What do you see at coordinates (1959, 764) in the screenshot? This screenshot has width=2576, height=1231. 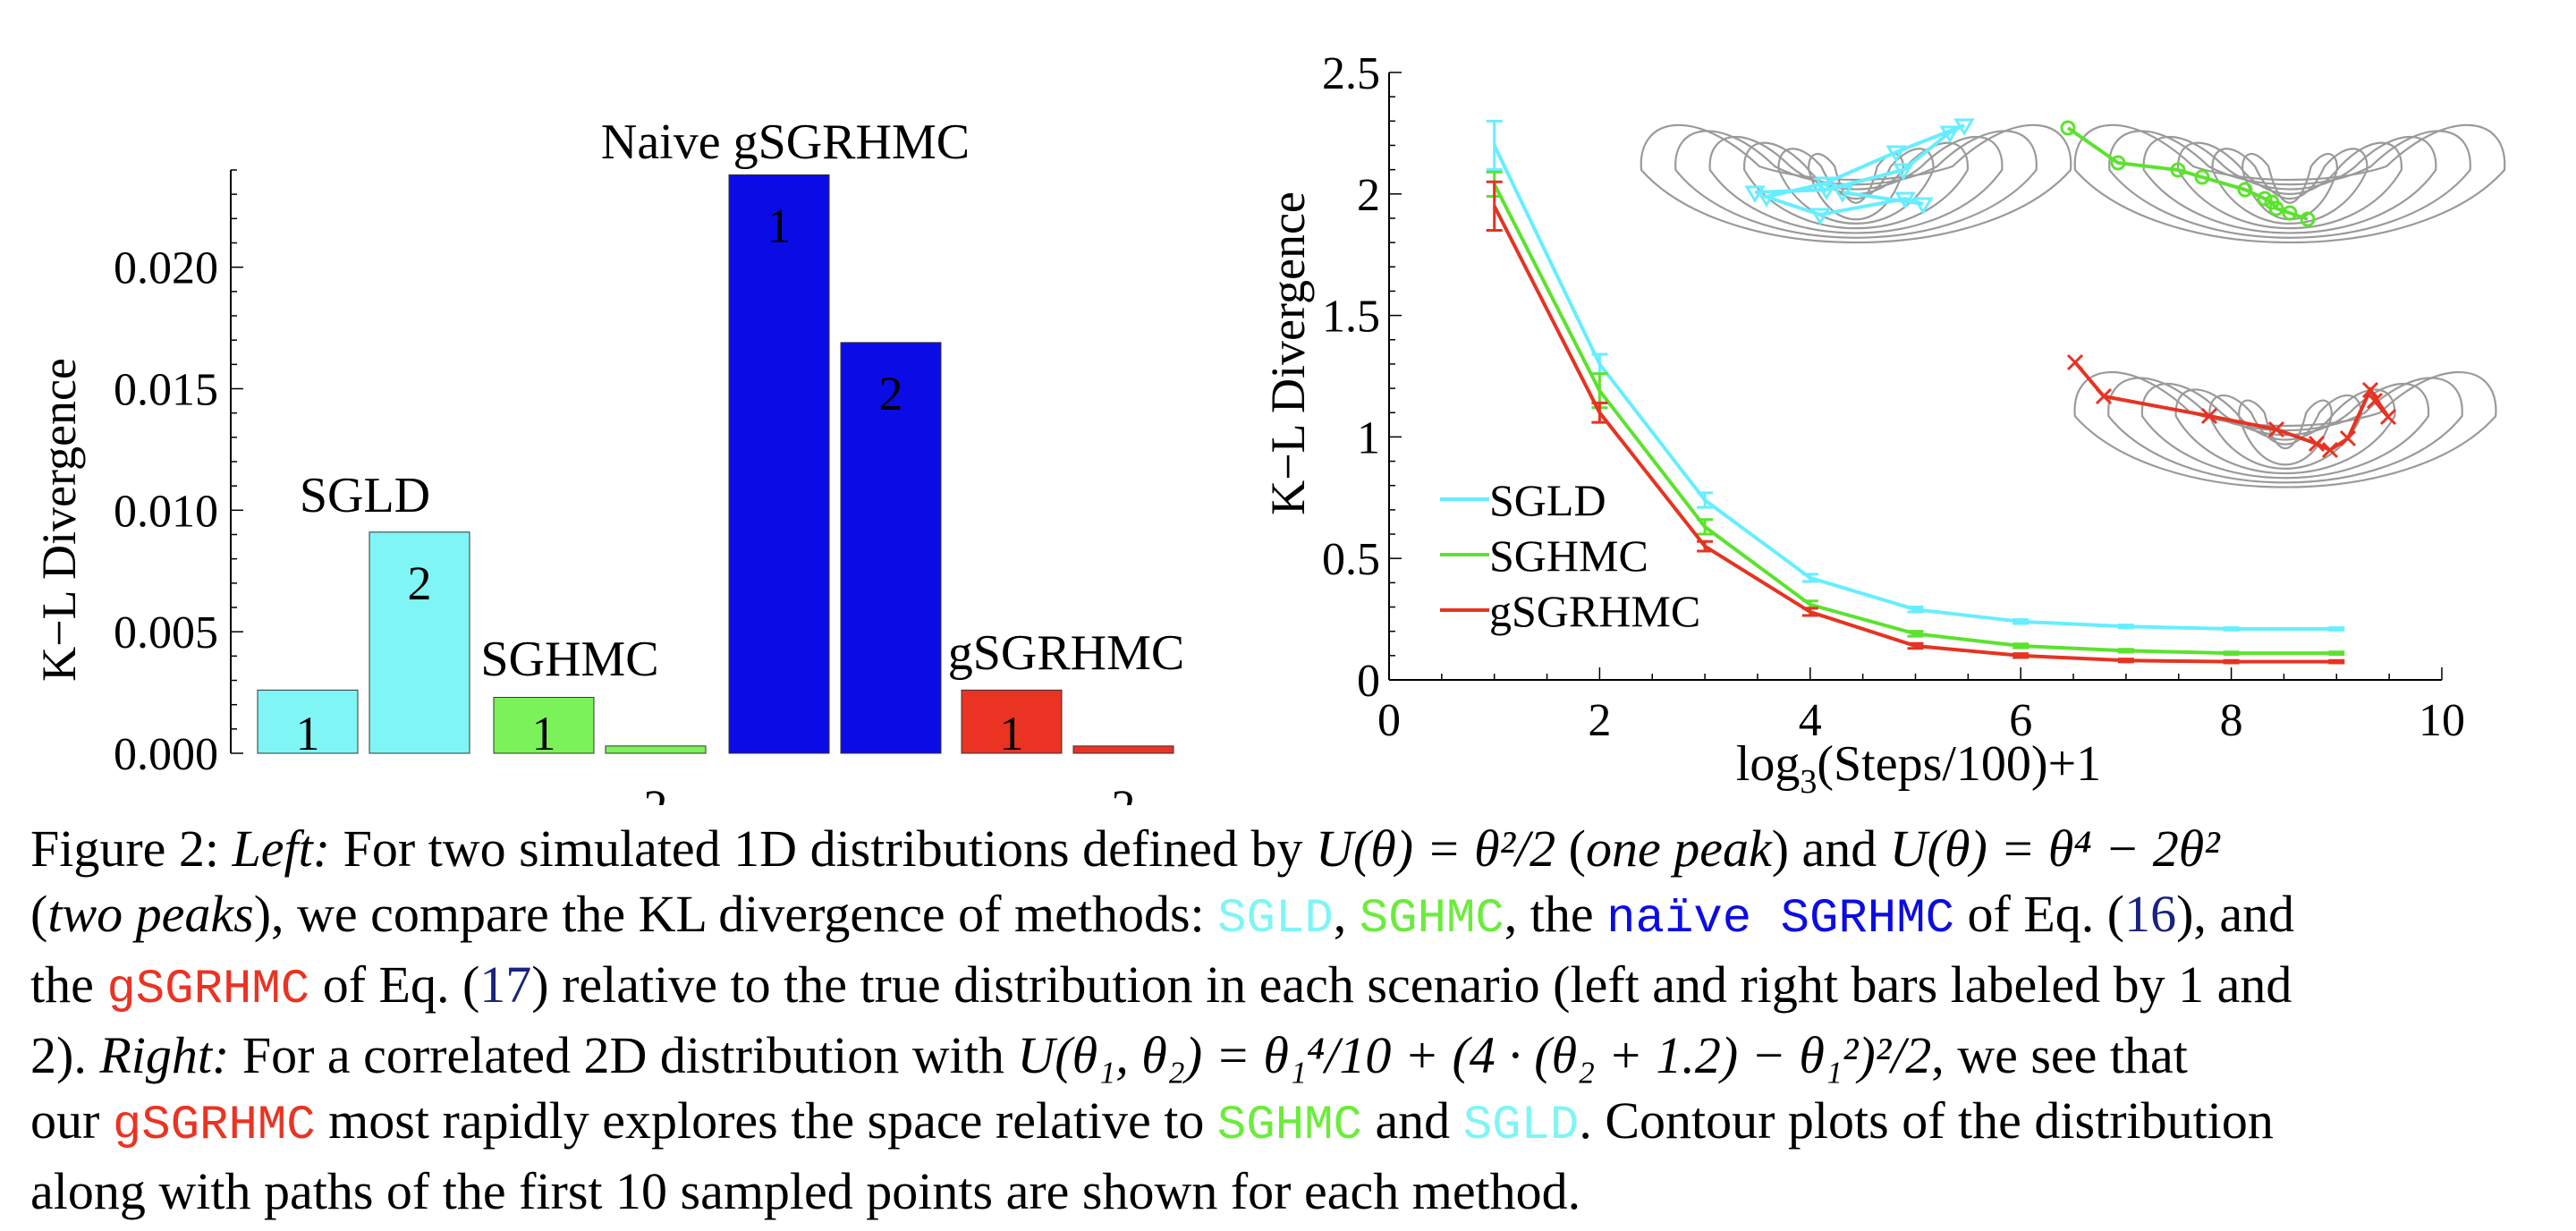 I see `x-label-rest: (Steps/100)+1` at bounding box center [1959, 764].